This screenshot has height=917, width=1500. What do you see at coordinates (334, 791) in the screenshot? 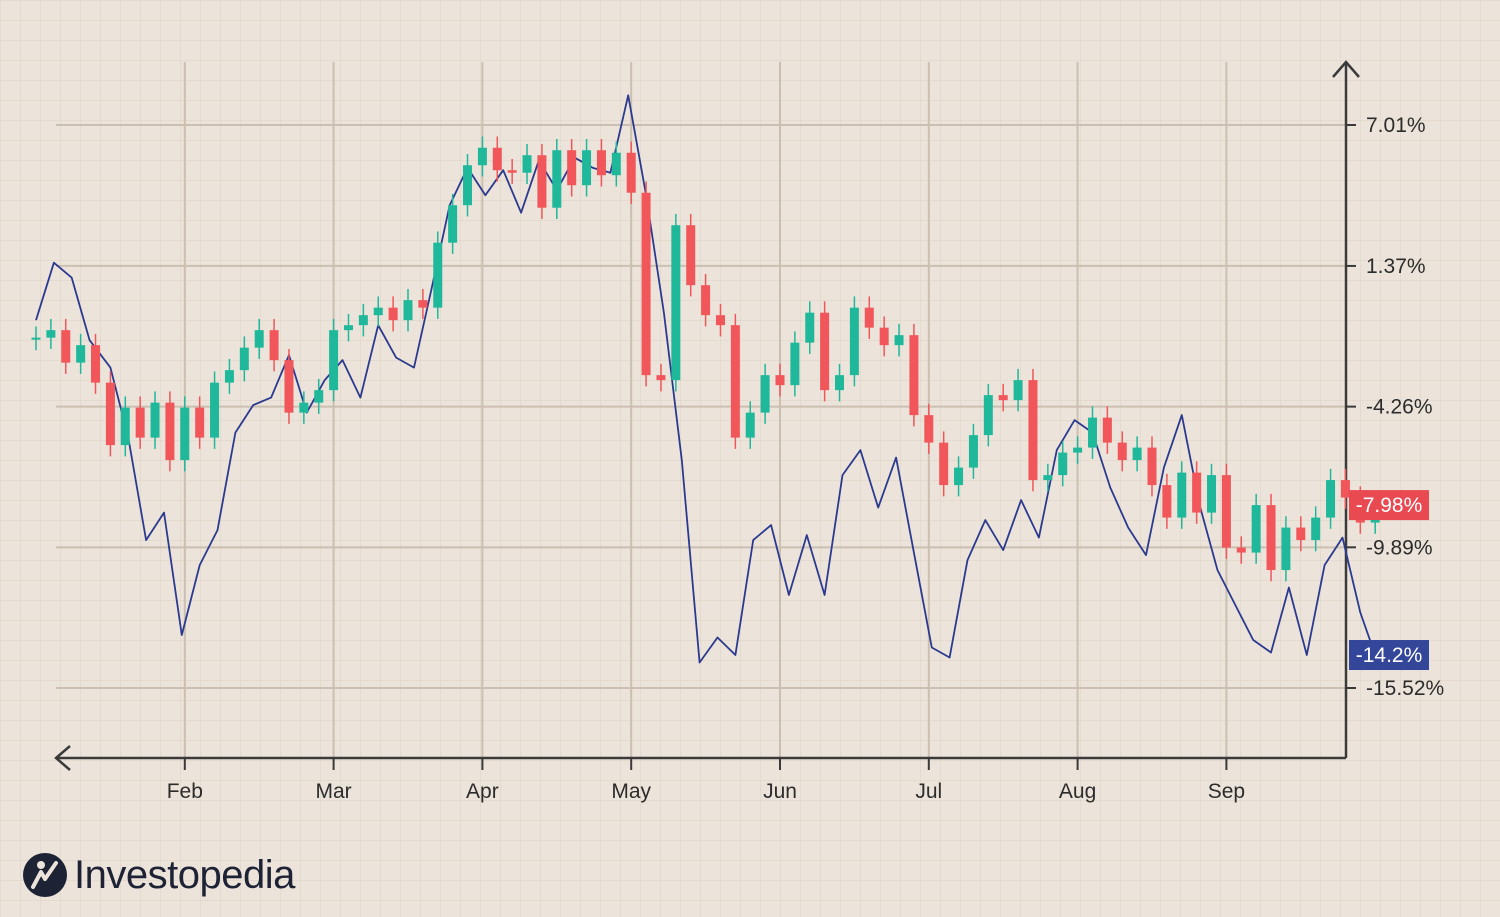
I see `x-tick-label: Mar` at bounding box center [334, 791].